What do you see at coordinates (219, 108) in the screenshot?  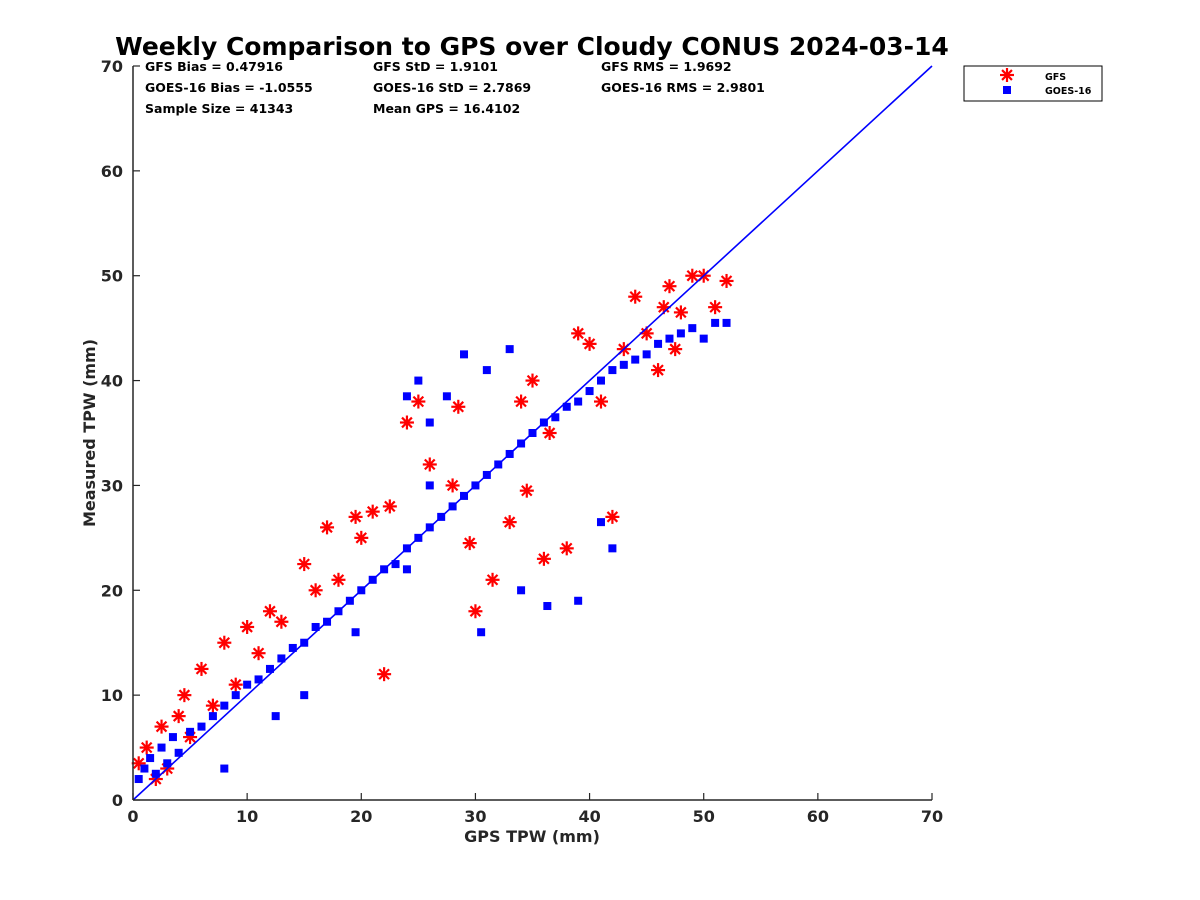 I see `stat-sample-size: Sample Size = 41343` at bounding box center [219, 108].